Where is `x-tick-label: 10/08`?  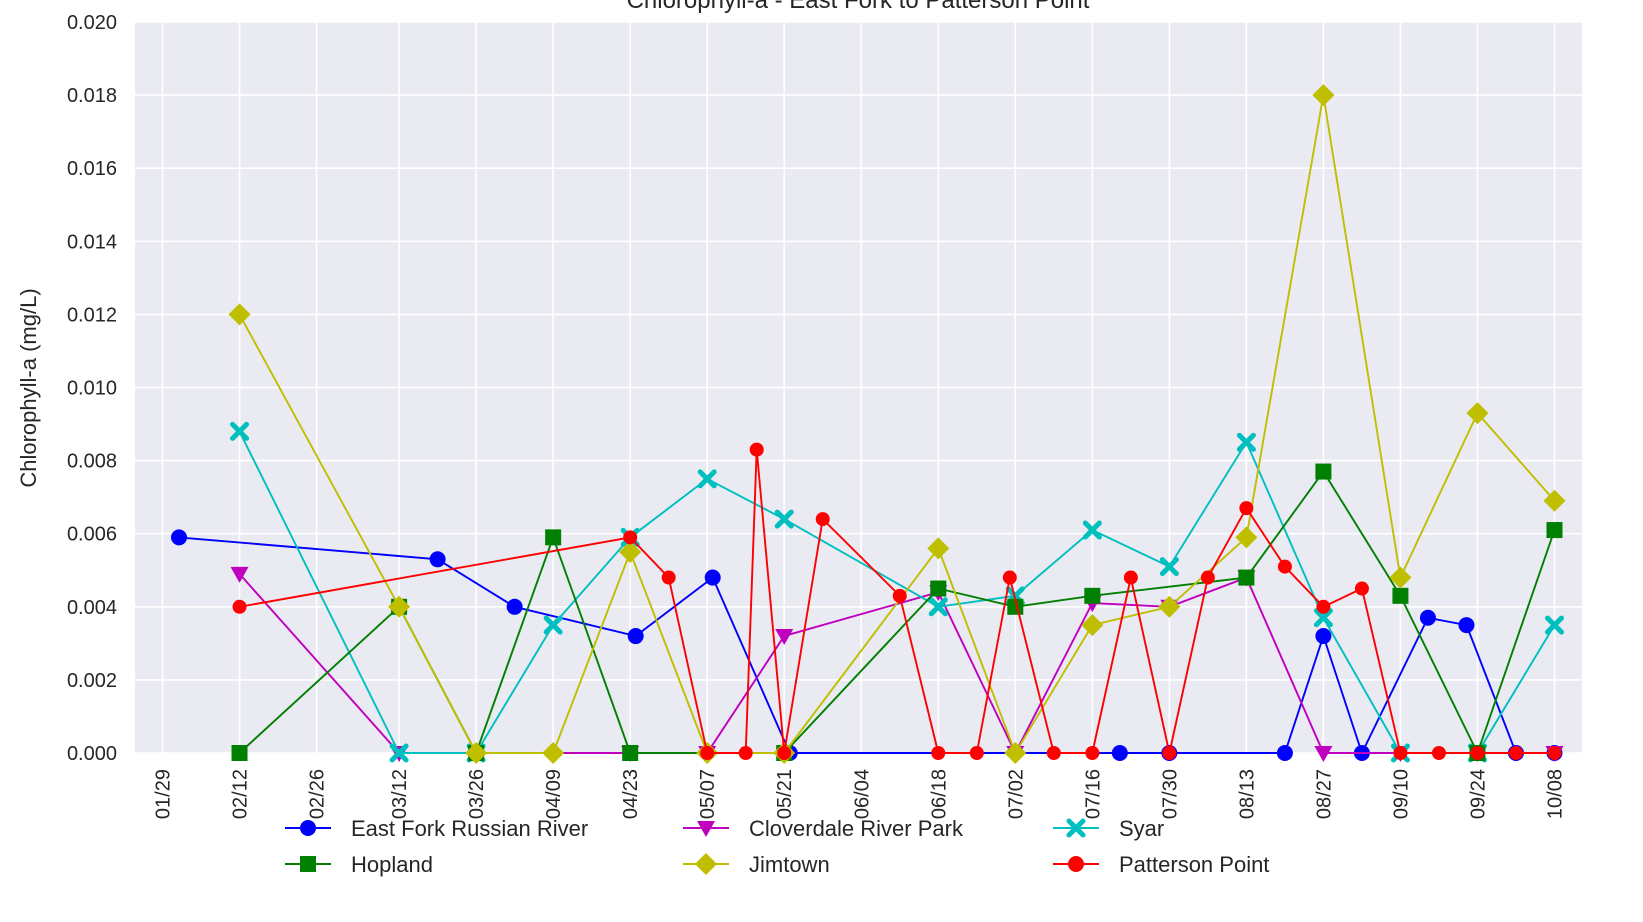 x-tick-label: 10/08 is located at coordinates (1555, 794).